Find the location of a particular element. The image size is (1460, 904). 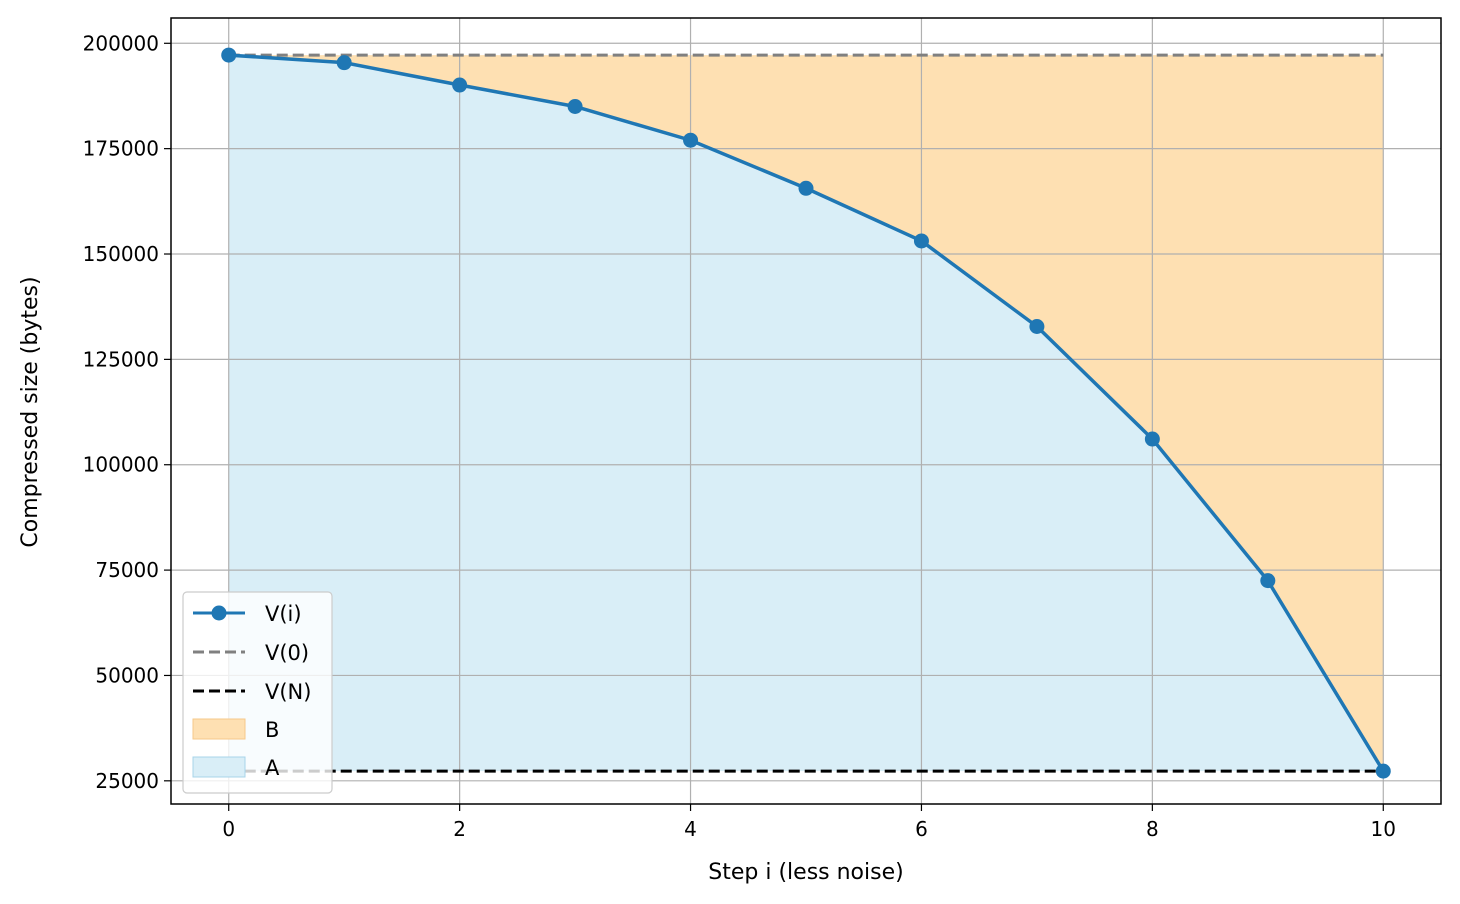

y-tick-label: 100000 is located at coordinates (121, 465).